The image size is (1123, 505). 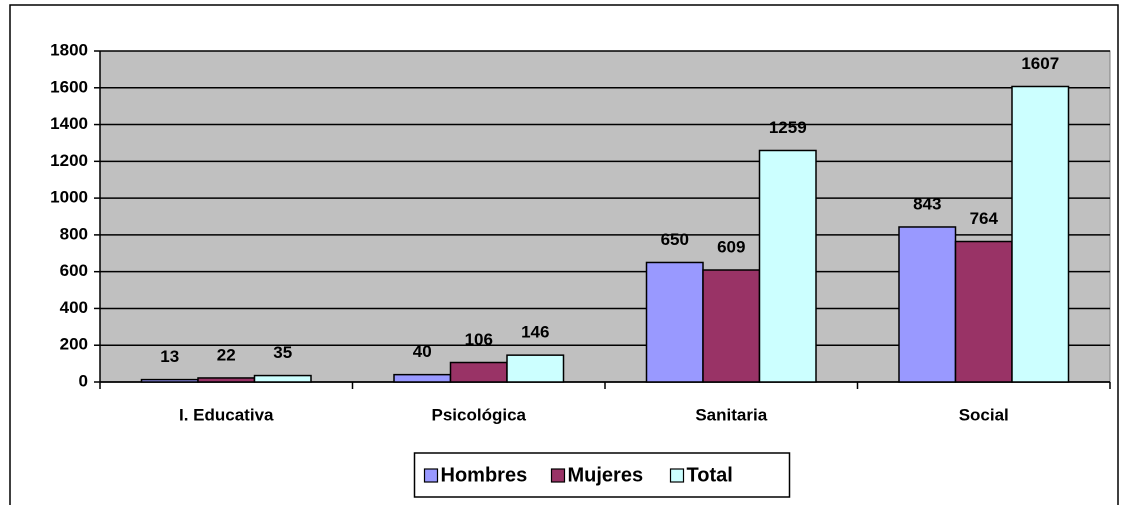 I want to click on data-label: 13, so click(x=169, y=356).